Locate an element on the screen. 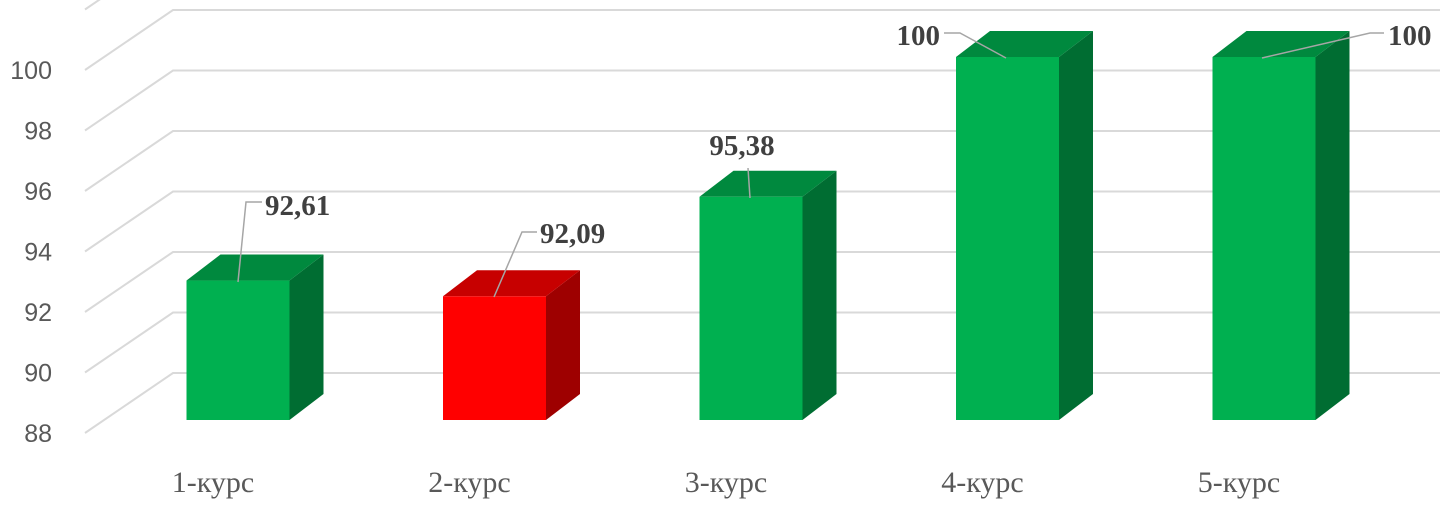  x-axis-categories: 1-курс 2-курс 3-курс 4-курс 5-курс is located at coordinates (726, 482).